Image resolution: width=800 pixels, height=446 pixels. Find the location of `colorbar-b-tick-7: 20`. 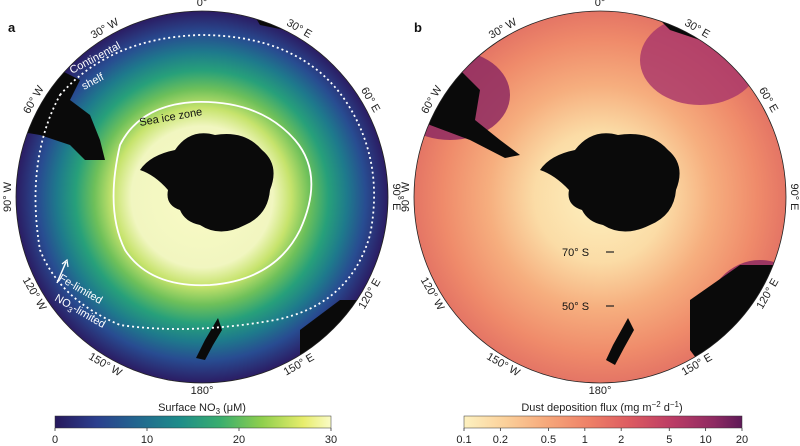

colorbar-b-tick-7: 20 is located at coordinates (742, 440).